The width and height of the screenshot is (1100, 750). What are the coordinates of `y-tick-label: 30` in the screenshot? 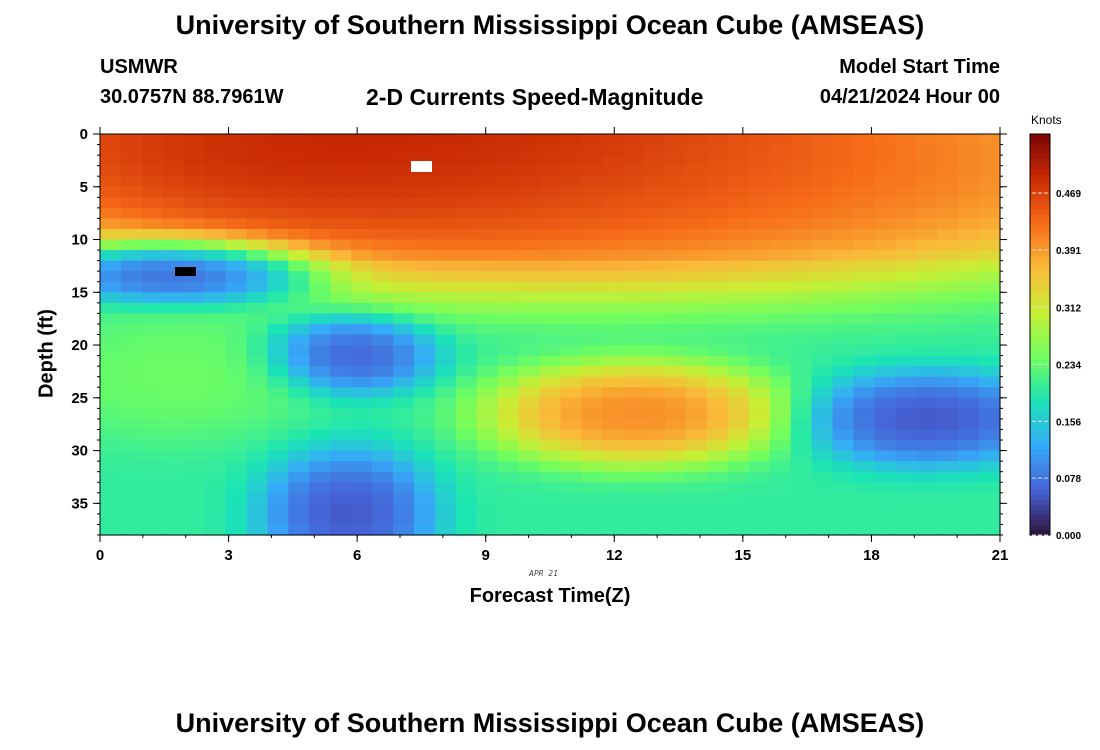 It's located at (79, 451).